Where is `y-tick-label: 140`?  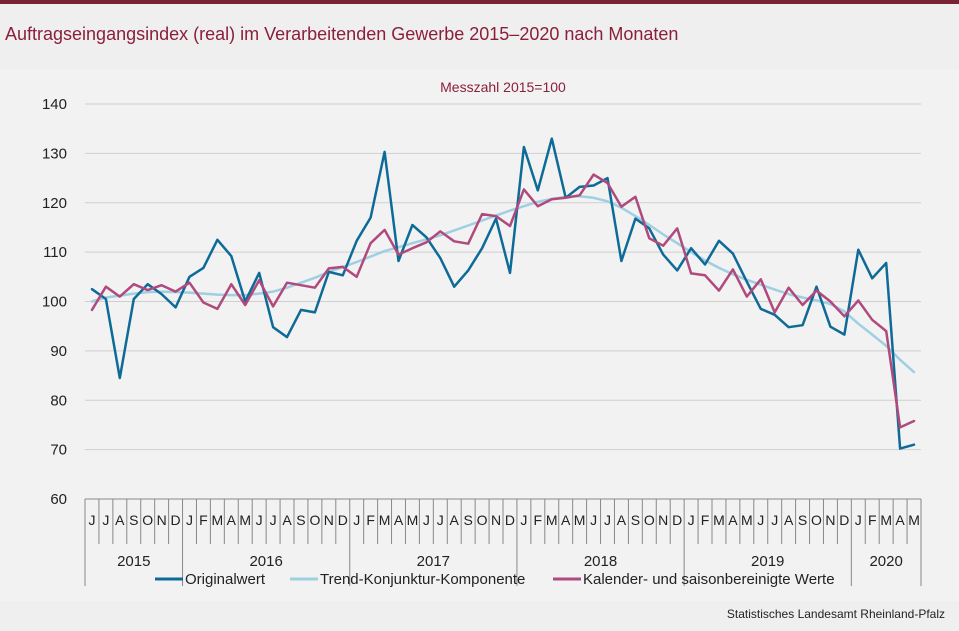 y-tick-label: 140 is located at coordinates (54, 104).